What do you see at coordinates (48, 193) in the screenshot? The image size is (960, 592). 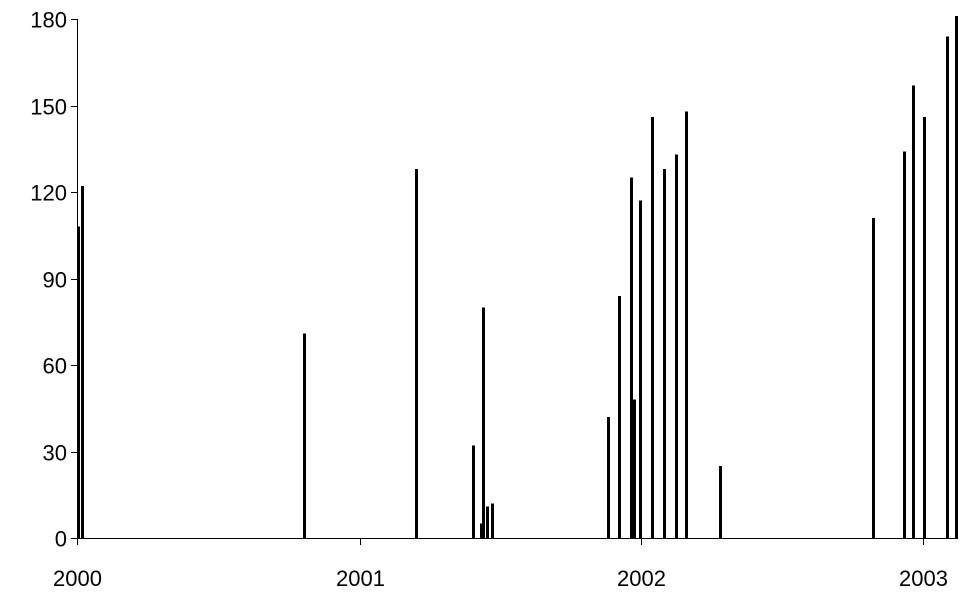 I see `y-tick-label: 120` at bounding box center [48, 193].